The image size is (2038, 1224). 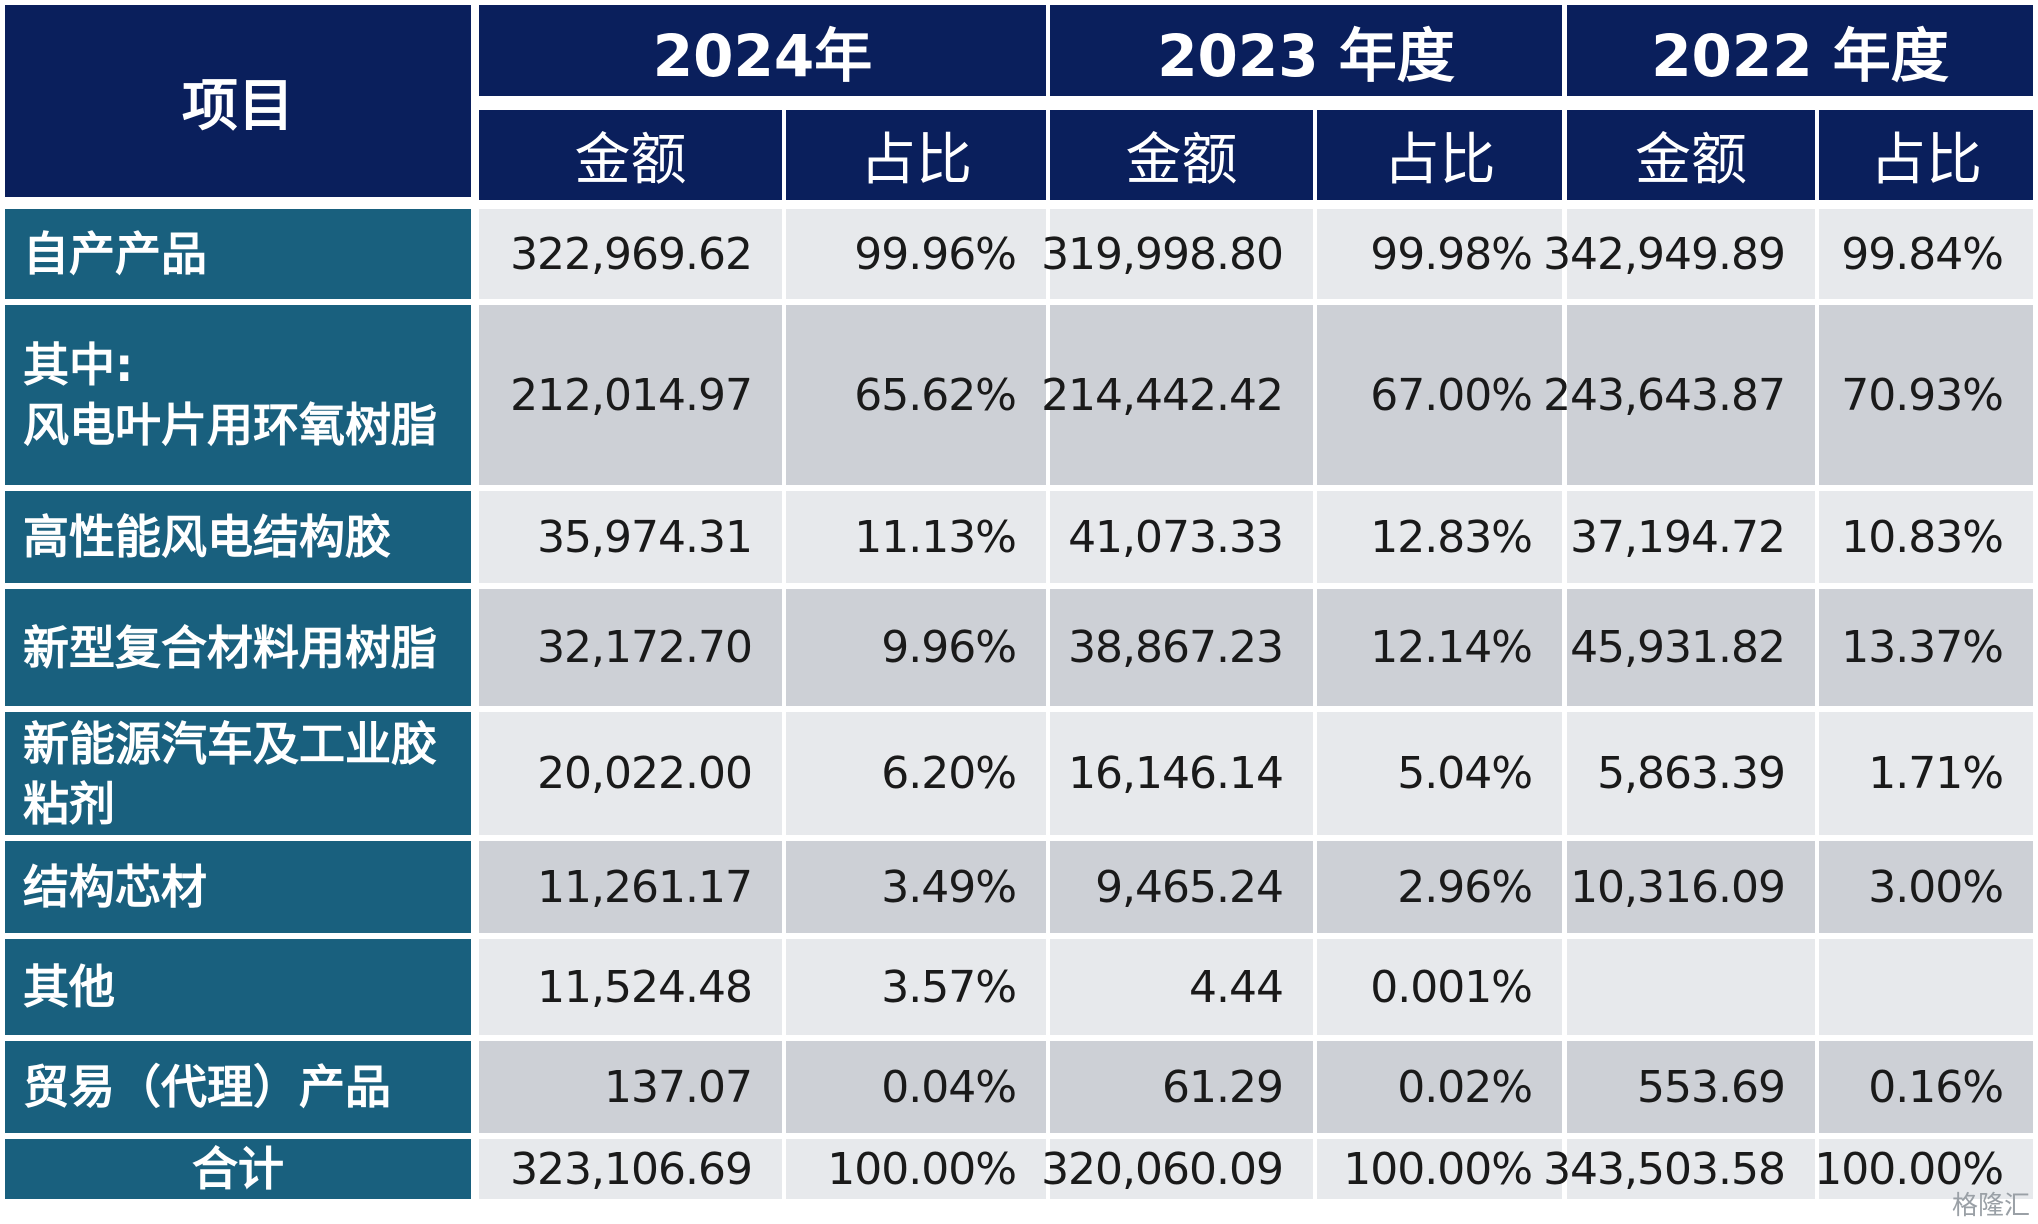 I want to click on table-cell: 32,172.70, so click(x=630, y=647).